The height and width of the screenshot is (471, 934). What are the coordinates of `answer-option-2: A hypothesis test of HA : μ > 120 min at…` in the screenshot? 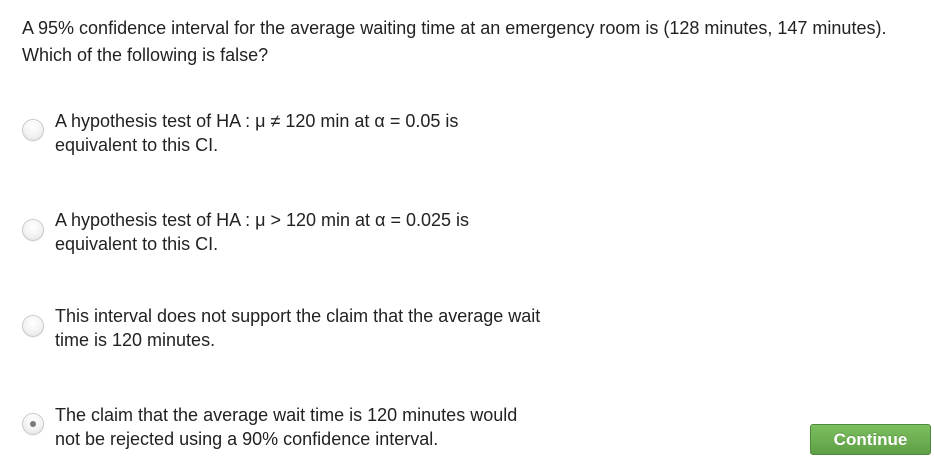 It's located at (340, 238).